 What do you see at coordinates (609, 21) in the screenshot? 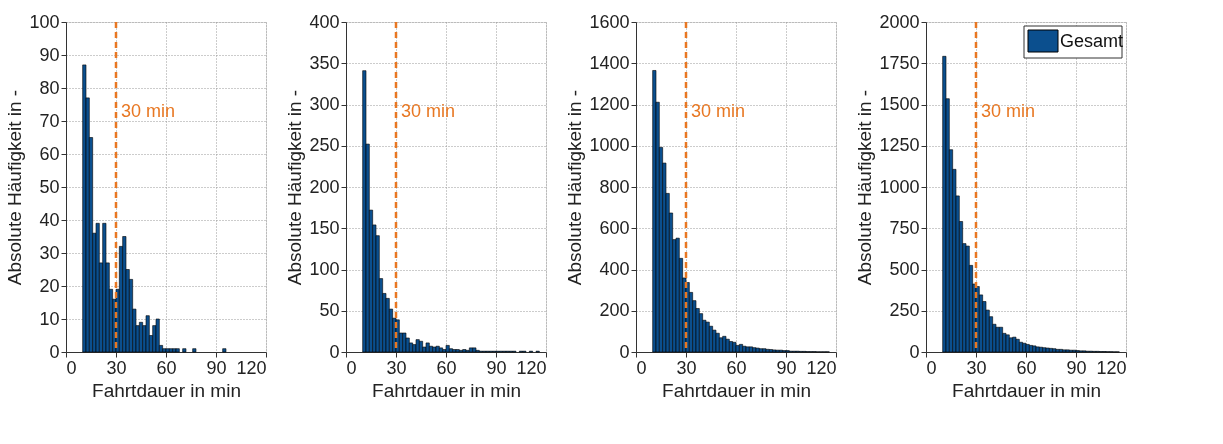
I see `y-tick-label: 1600` at bounding box center [609, 21].